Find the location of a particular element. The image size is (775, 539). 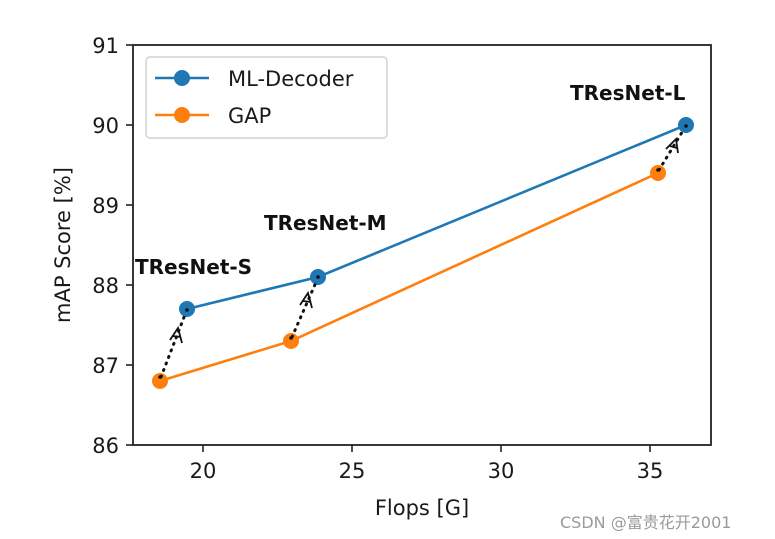

y-tick-label: 91 is located at coordinates (105, 46).